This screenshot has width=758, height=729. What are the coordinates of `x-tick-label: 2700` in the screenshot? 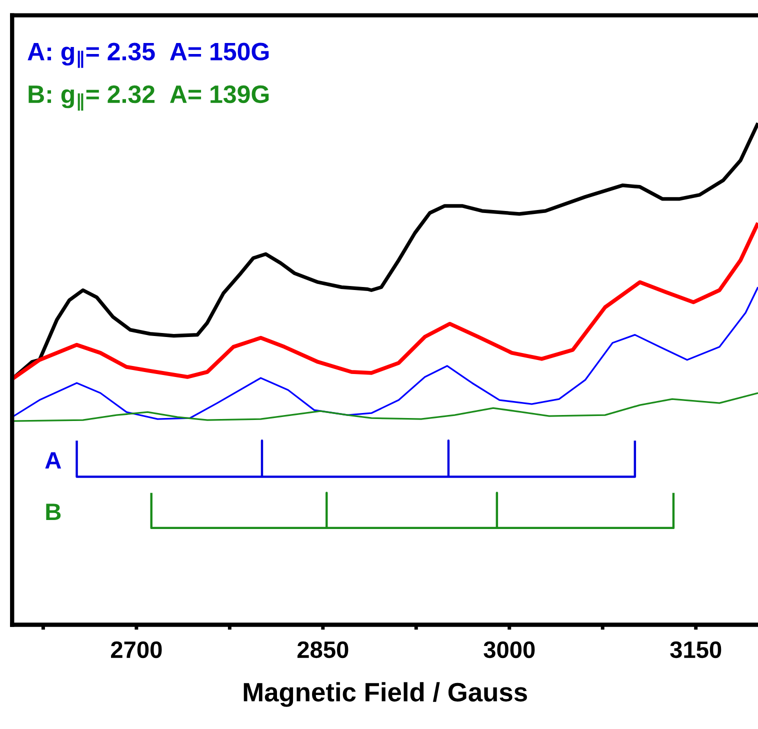 It's located at (136, 649).